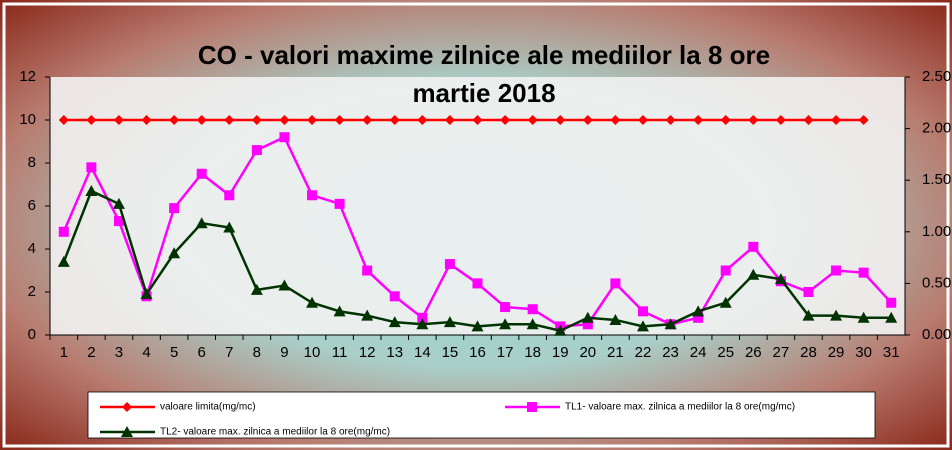 Image resolution: width=952 pixels, height=450 pixels. Describe the element at coordinates (312, 352) in the screenshot. I see `x-tick-label: 10` at that location.